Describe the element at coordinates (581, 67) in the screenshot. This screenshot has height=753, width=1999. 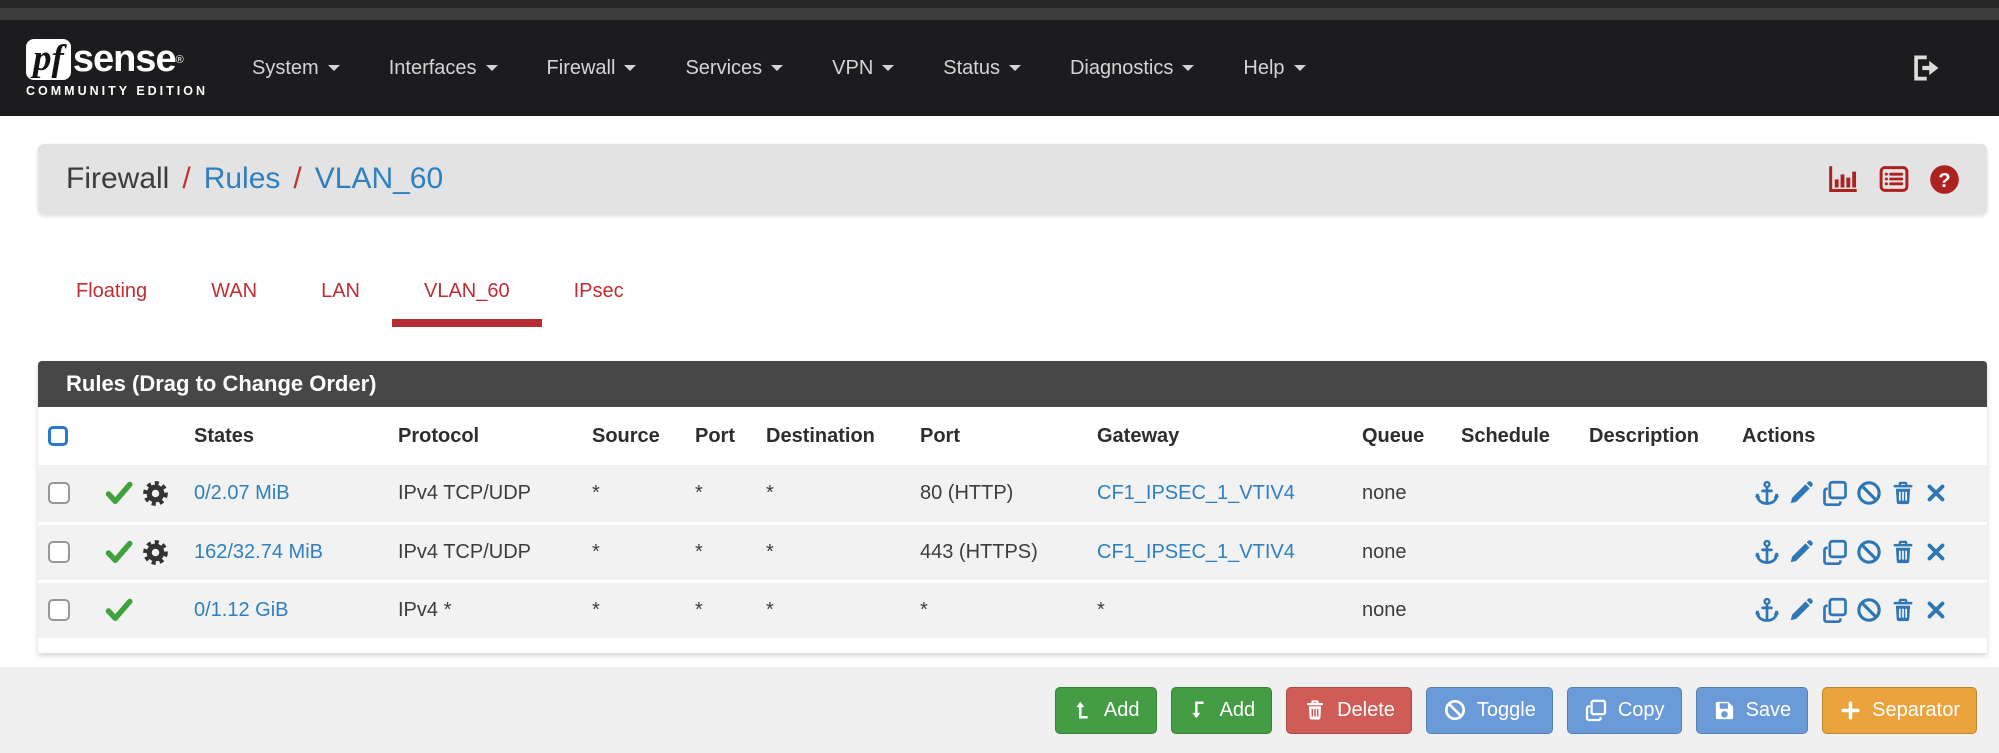
I see `menu-label: Firewall` at that location.